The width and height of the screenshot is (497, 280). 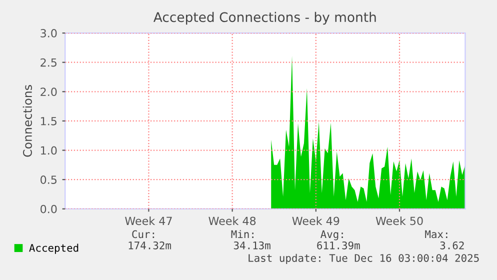 I want to click on y-axis-title: Connections, so click(x=27, y=121).